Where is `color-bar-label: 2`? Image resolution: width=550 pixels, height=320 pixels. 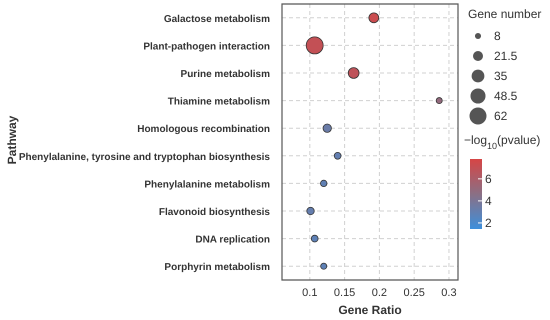 color-bar-label: 2 is located at coordinates (488, 223).